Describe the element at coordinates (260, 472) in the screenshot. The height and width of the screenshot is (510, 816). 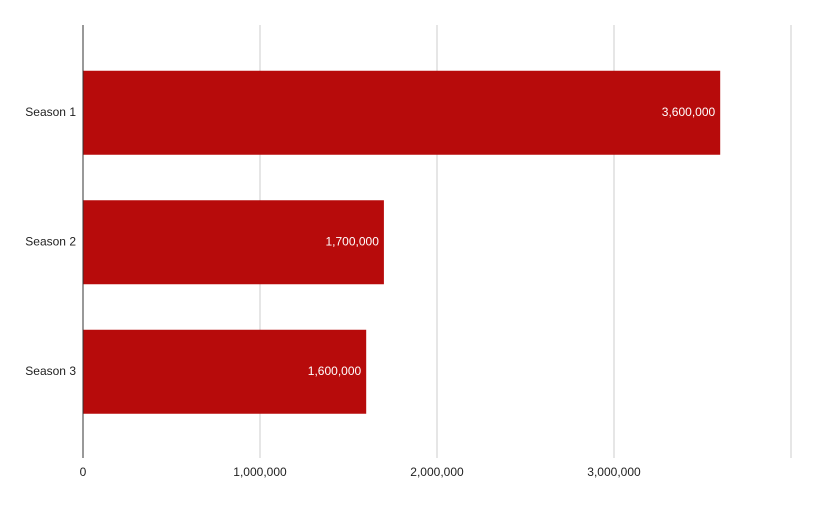
I see `x-tick-label: 1,000,000` at that location.